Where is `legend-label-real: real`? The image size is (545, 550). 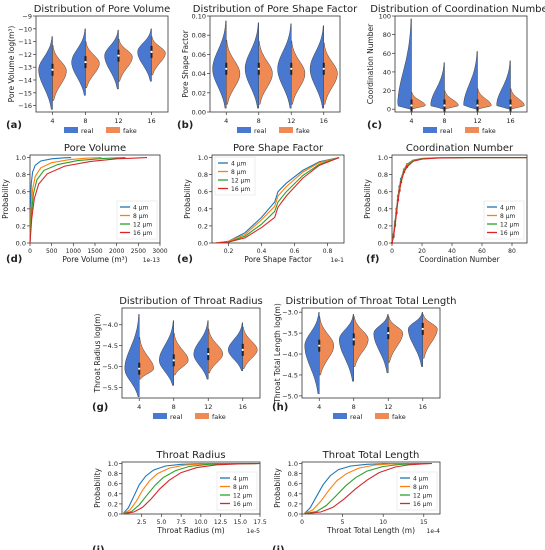
legend-label-real: real is located at coordinates (356, 417).